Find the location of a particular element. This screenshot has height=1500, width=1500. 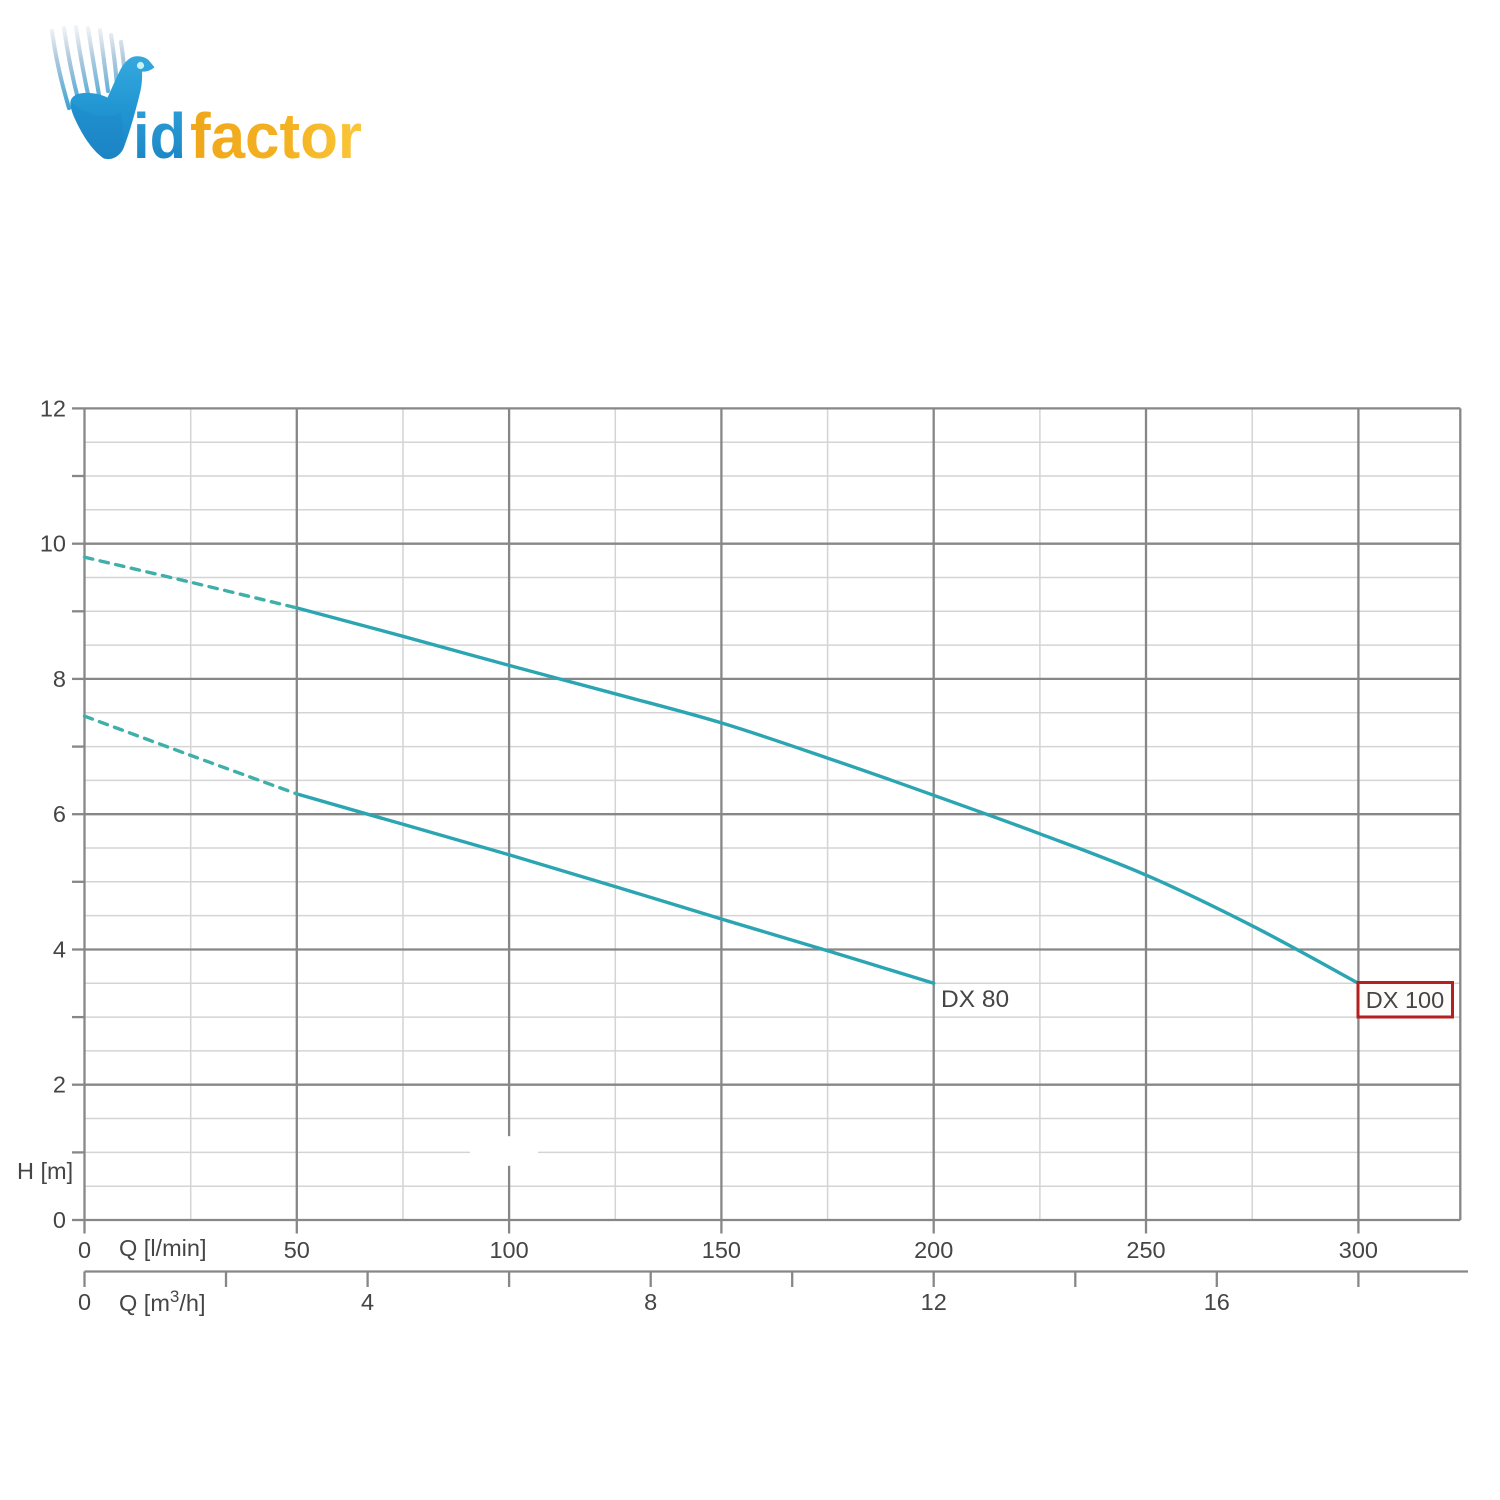

svg-text: 50 is located at coordinates (297, 1250).